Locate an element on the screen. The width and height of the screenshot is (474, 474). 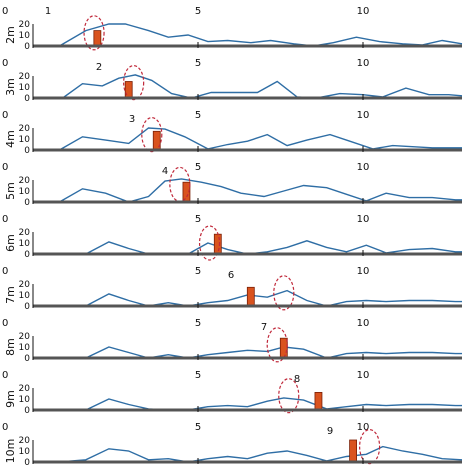
position-marker-label: 9 is located at coordinates (330, 431).